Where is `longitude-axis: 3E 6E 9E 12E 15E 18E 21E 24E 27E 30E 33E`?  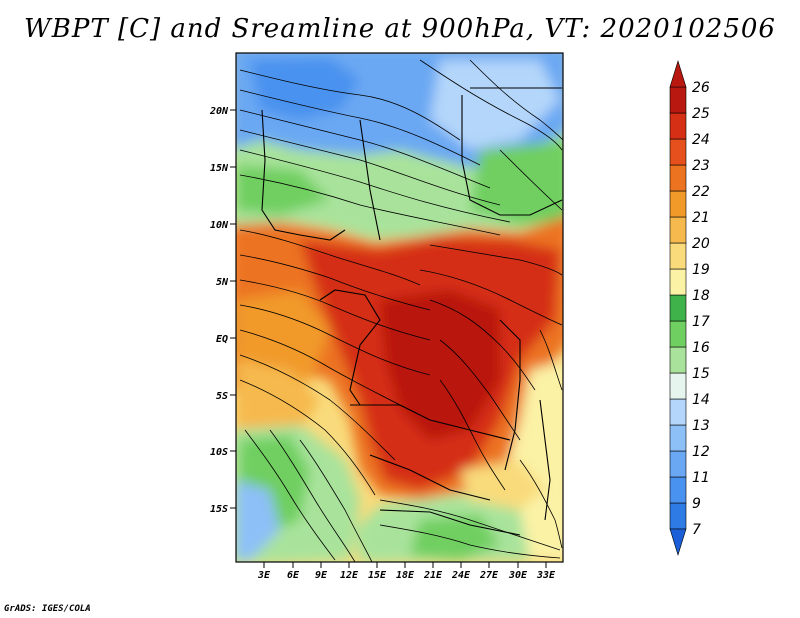 longitude-axis: 3E 6E 9E 12E 15E 18E 21E 24E 27E 30E 33E is located at coordinates (406, 571).